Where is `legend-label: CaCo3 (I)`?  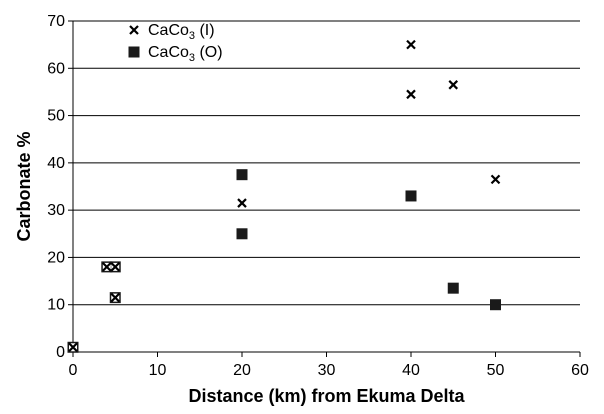
legend-label: CaCo3 (I) is located at coordinates (181, 32).